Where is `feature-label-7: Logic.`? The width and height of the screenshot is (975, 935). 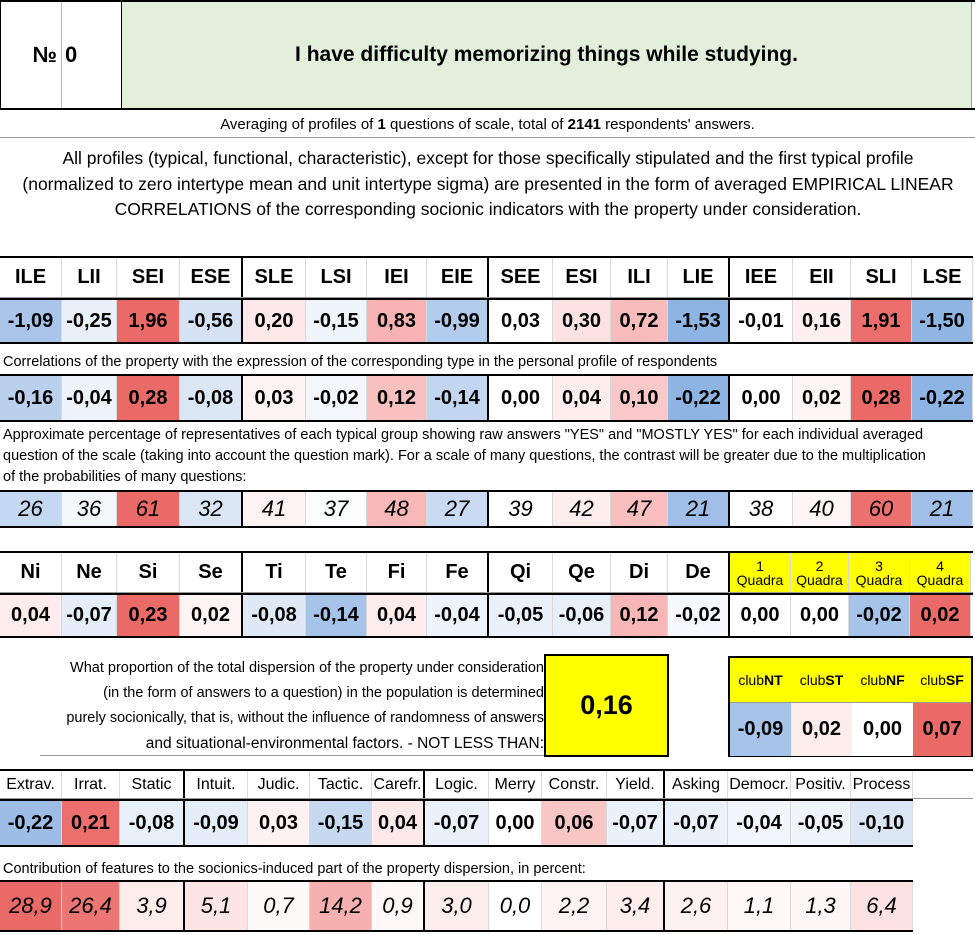 feature-label-7: Logic. is located at coordinates (457, 784).